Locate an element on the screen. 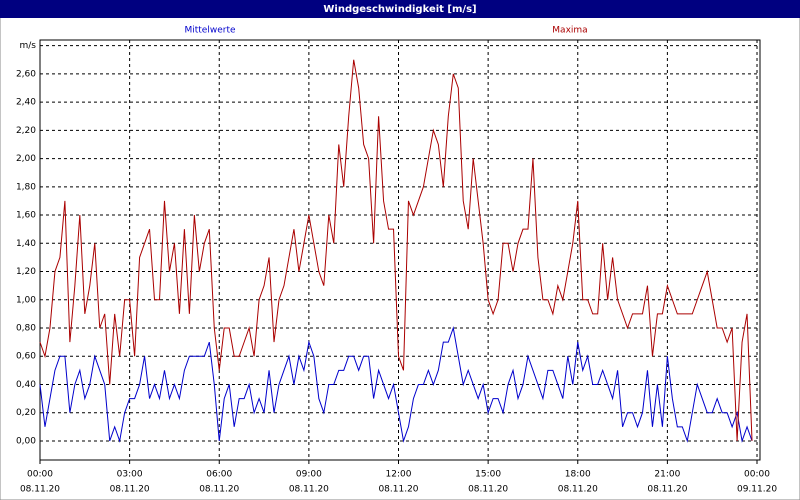 This screenshot has width=800, height=500. y-tick-label: 1,20 is located at coordinates (26, 272).